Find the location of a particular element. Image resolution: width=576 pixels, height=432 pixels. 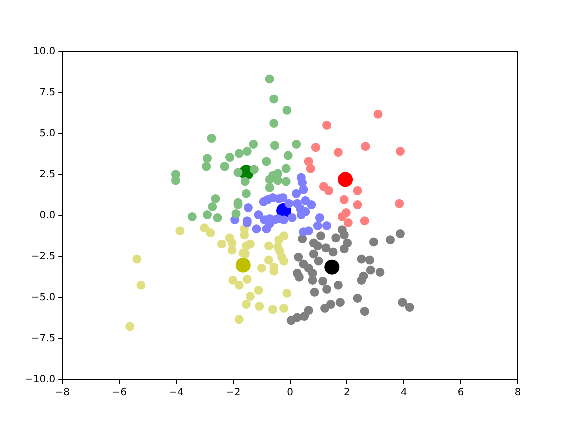

y-tick-label: −10.0 is located at coordinates (40, 380).